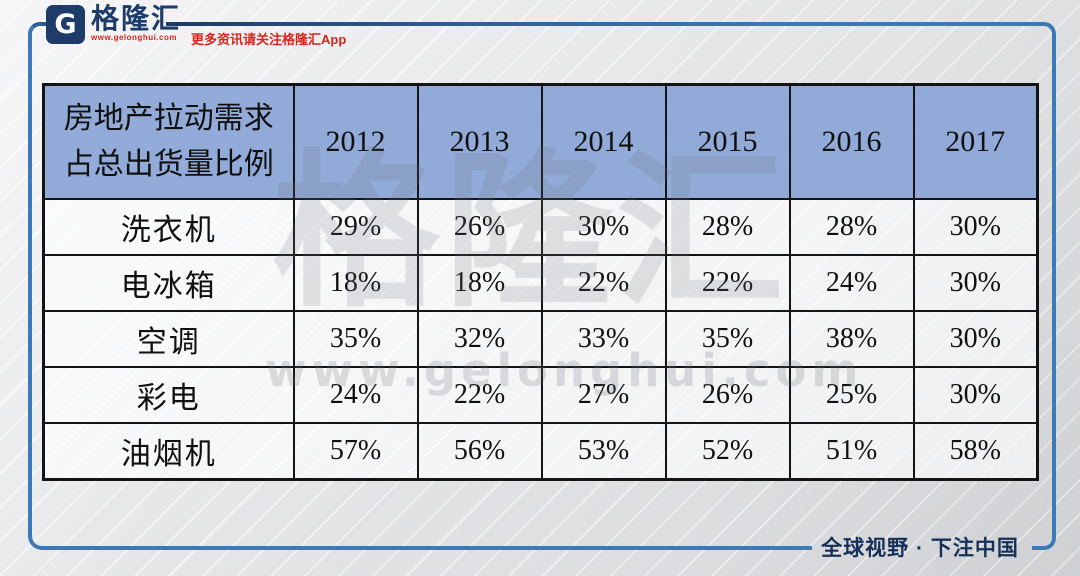 The width and height of the screenshot is (1080, 576). What do you see at coordinates (603, 395) in the screenshot?
I see `value-cell: 27%` at bounding box center [603, 395].